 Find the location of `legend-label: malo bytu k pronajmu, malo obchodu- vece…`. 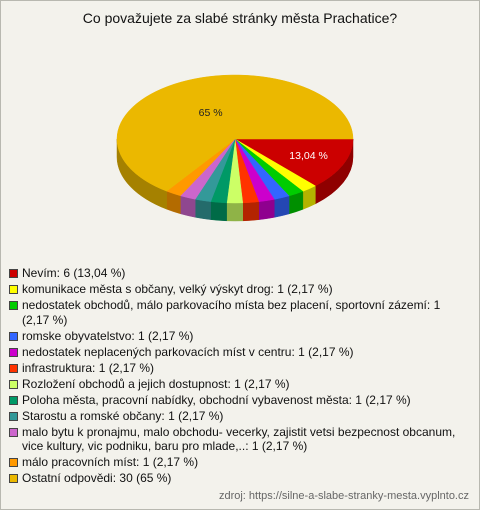

legend-label: malo bytu k pronajmu, malo obchodu- vece… is located at coordinates (239, 439).